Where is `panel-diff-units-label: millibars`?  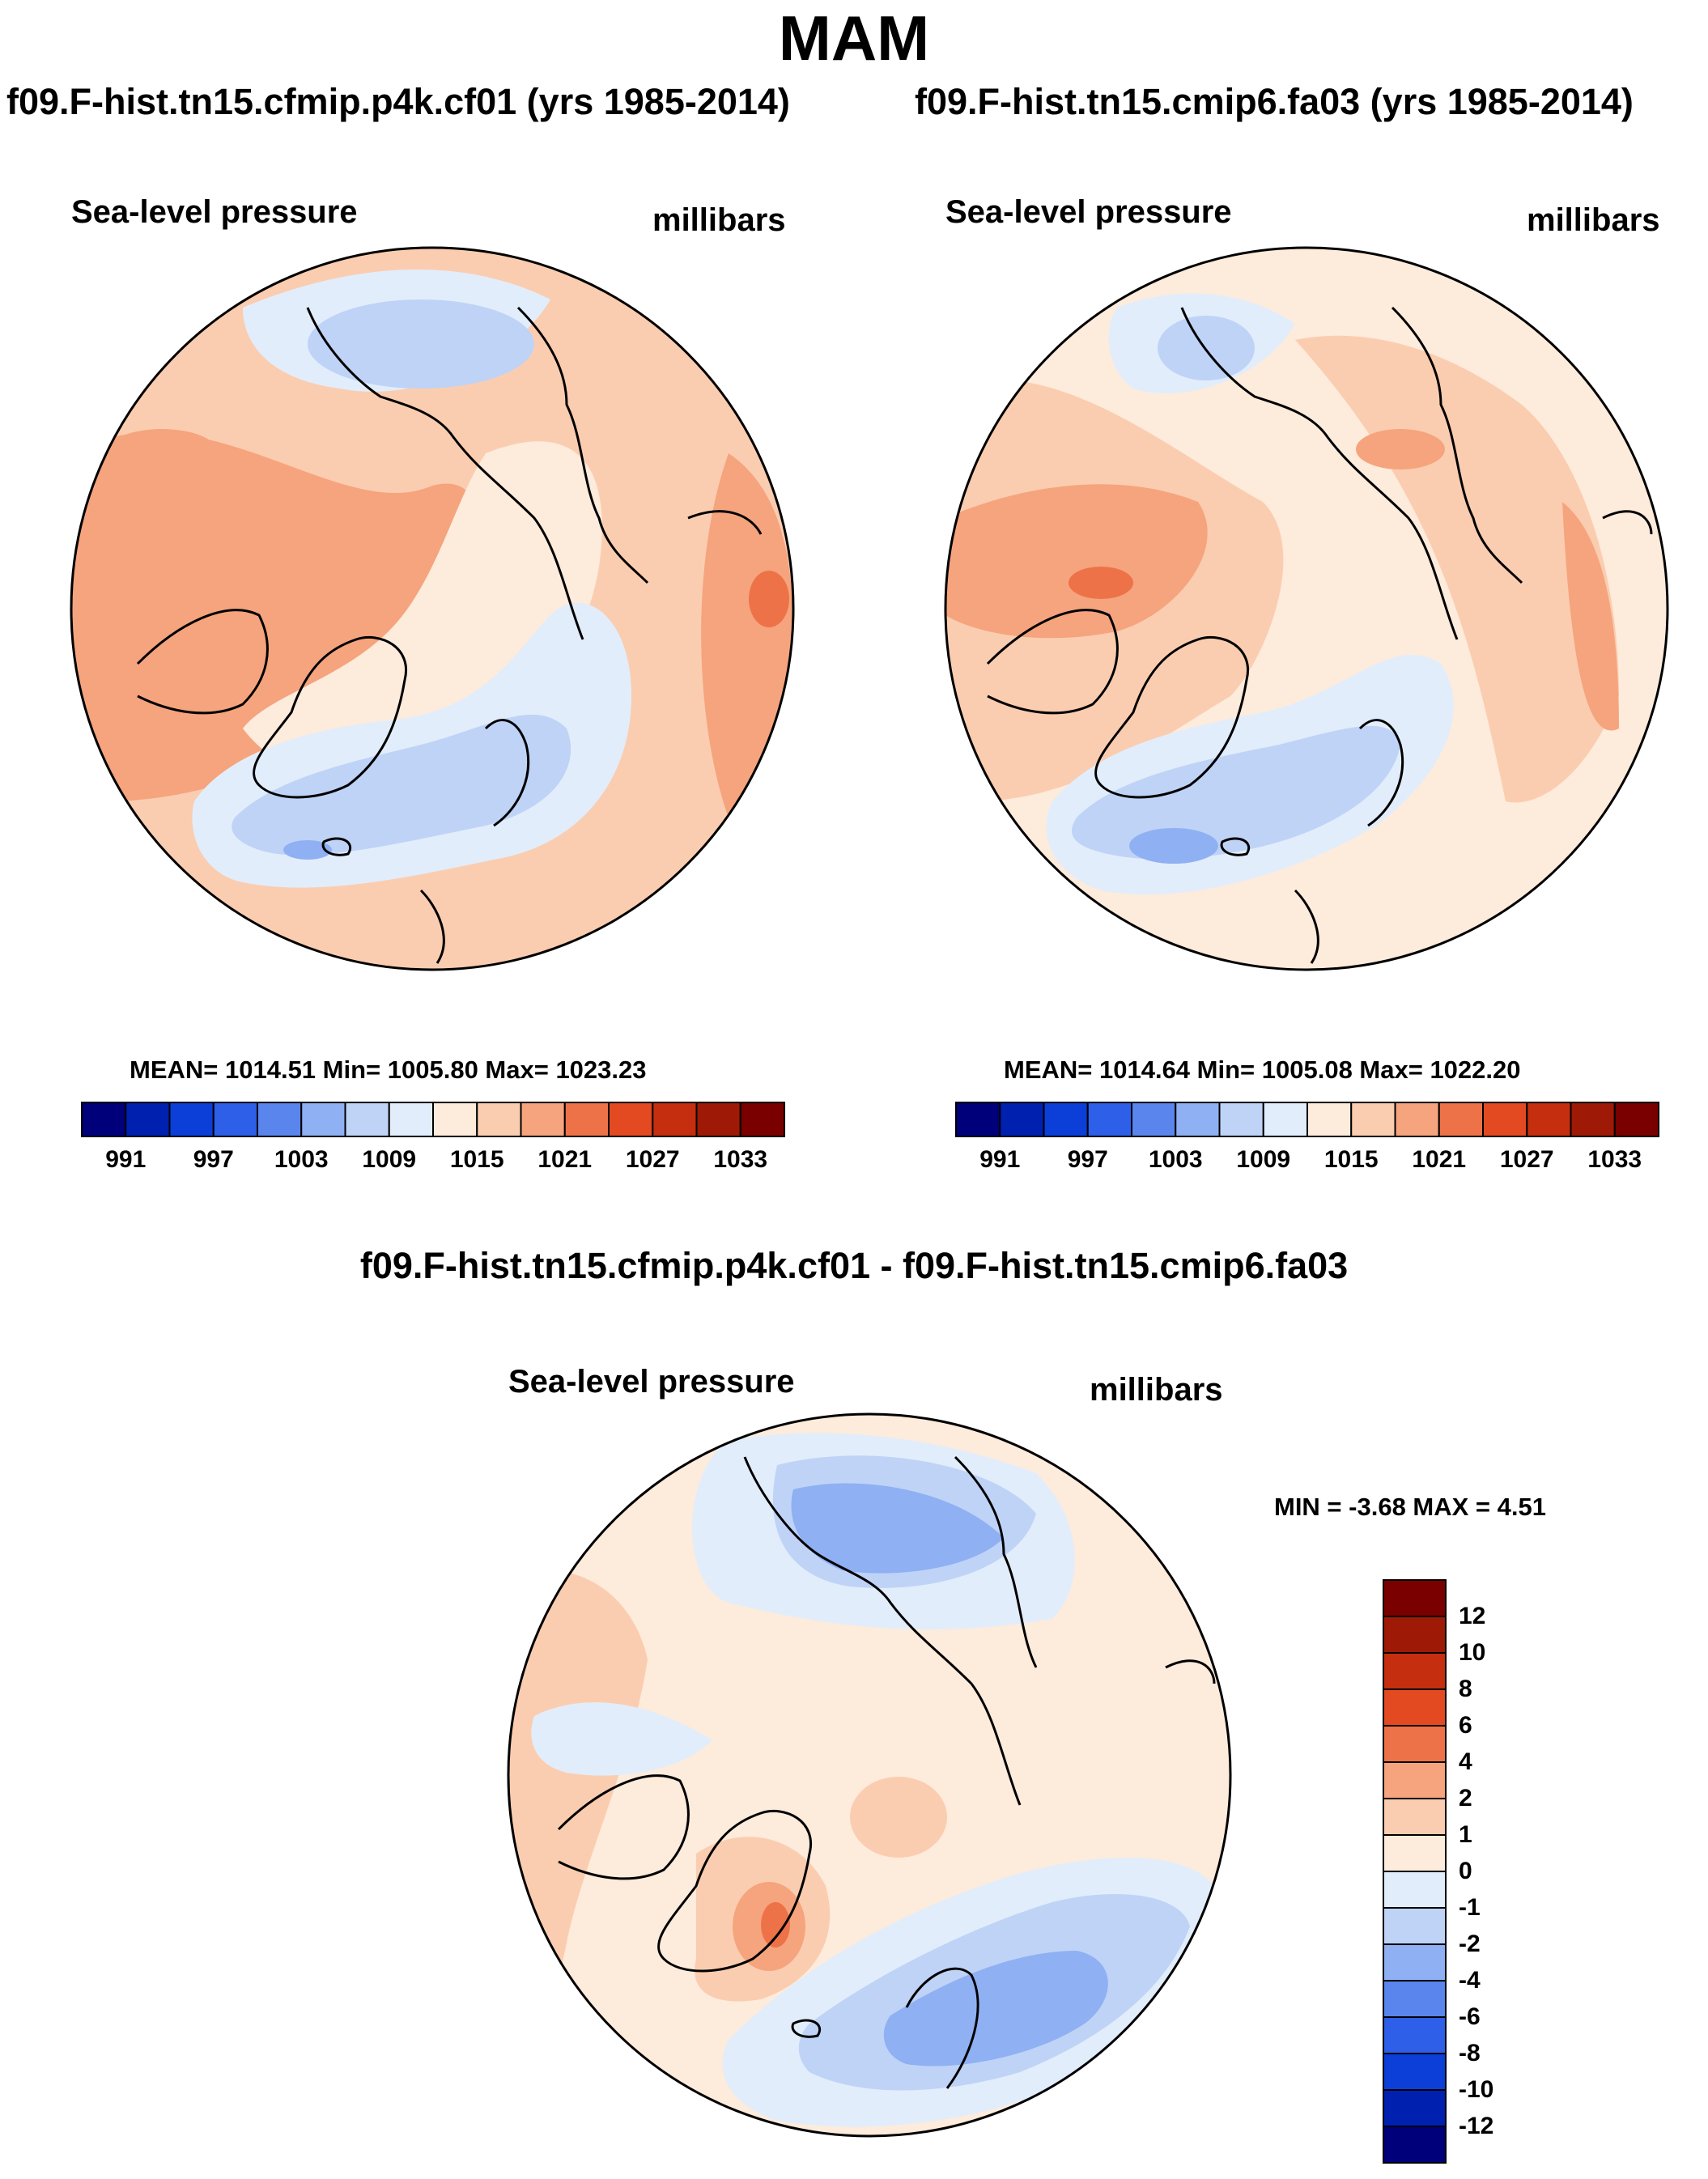 panel-diff-units-label: millibars is located at coordinates (1156, 1390).